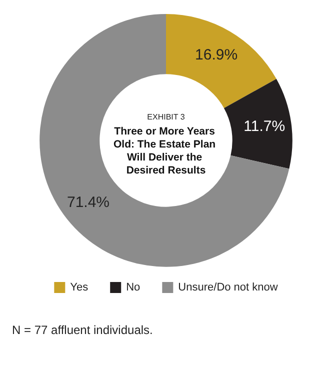 The width and height of the screenshot is (332, 374). Describe the element at coordinates (216, 55) in the screenshot. I see `data-label: 16.9%` at that location.